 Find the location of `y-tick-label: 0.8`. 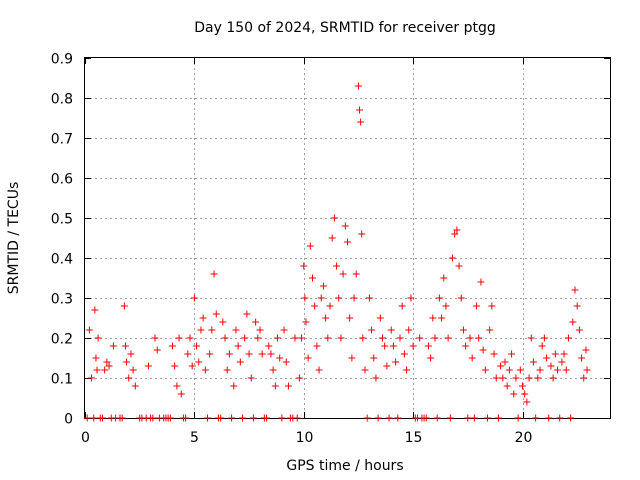

y-tick-label: 0.8 is located at coordinates (62, 100).